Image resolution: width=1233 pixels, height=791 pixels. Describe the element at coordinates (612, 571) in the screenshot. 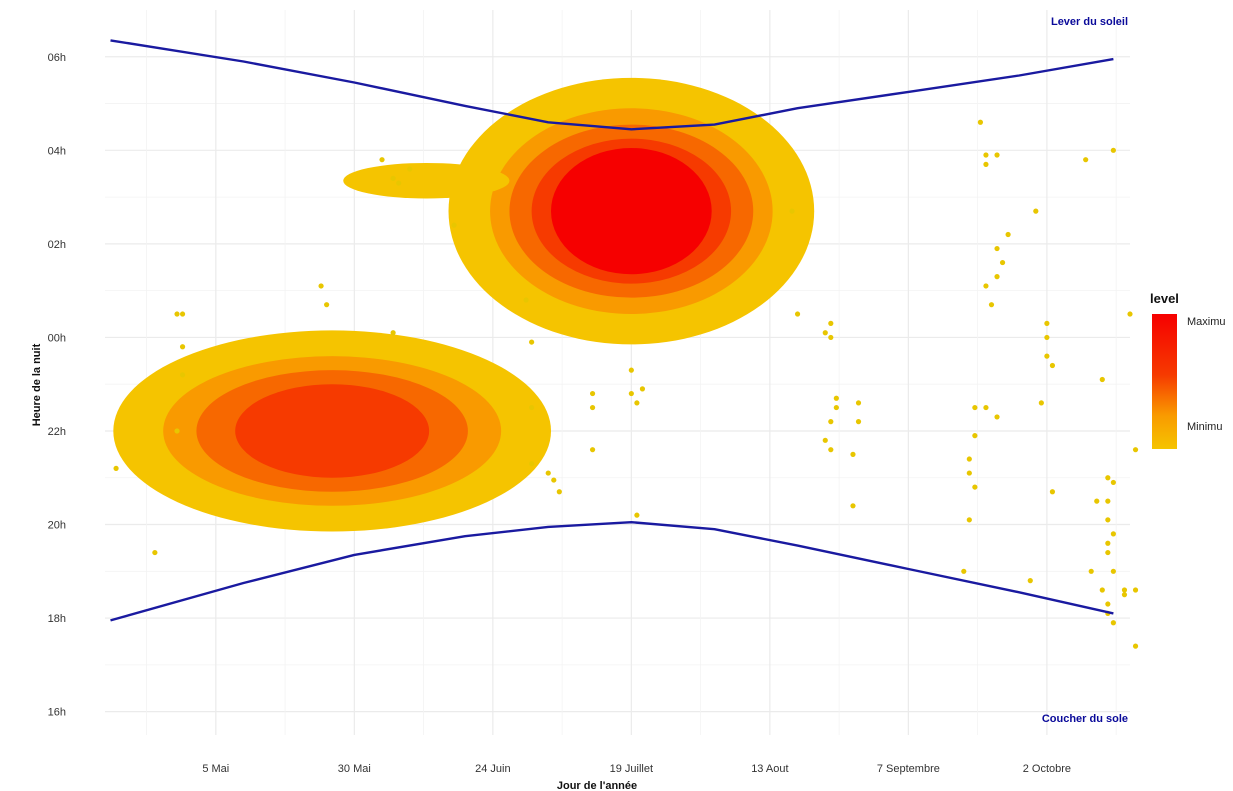

I see `sunset-line` at that location.